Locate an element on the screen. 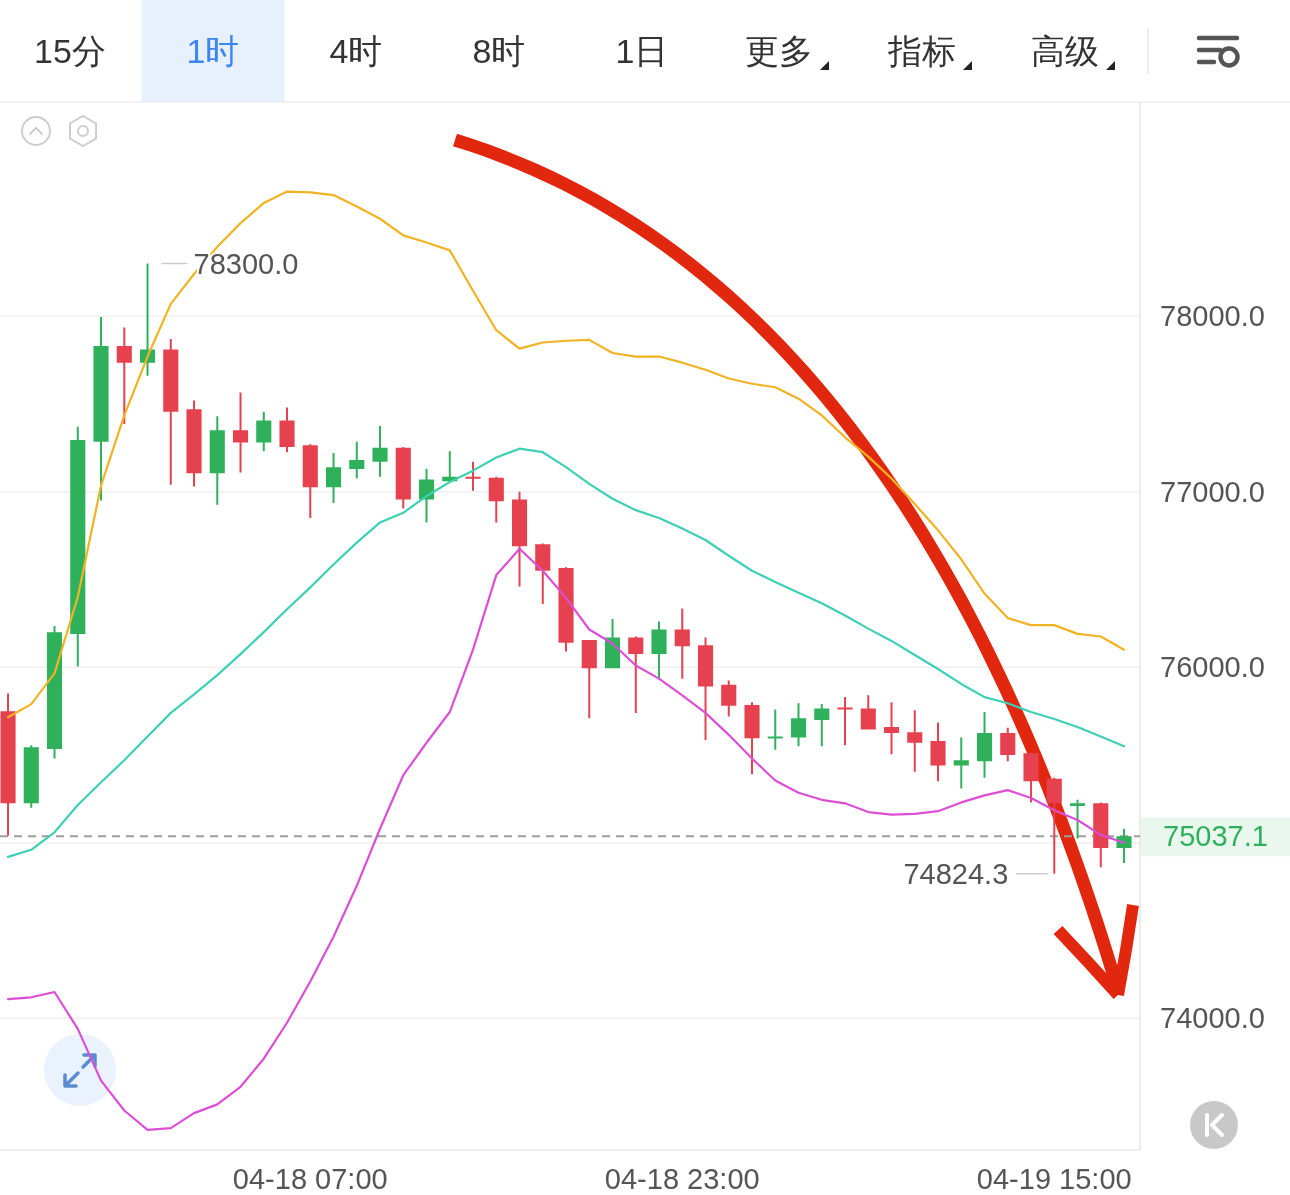 The width and height of the screenshot is (1290, 1195). category-label: 15分 is located at coordinates (70, 51).